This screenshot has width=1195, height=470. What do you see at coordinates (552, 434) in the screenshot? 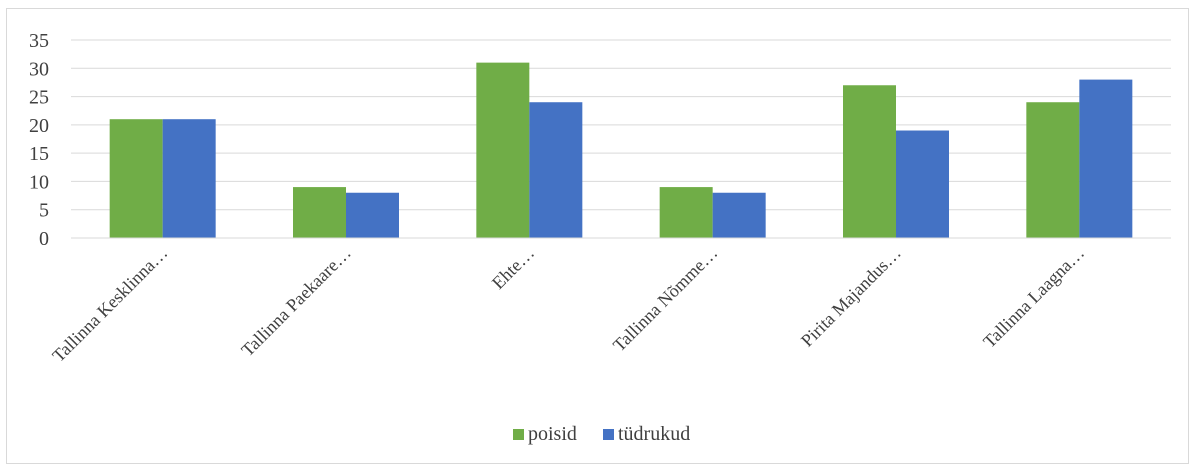
I see `legend-label-poisid: poisid` at bounding box center [552, 434].